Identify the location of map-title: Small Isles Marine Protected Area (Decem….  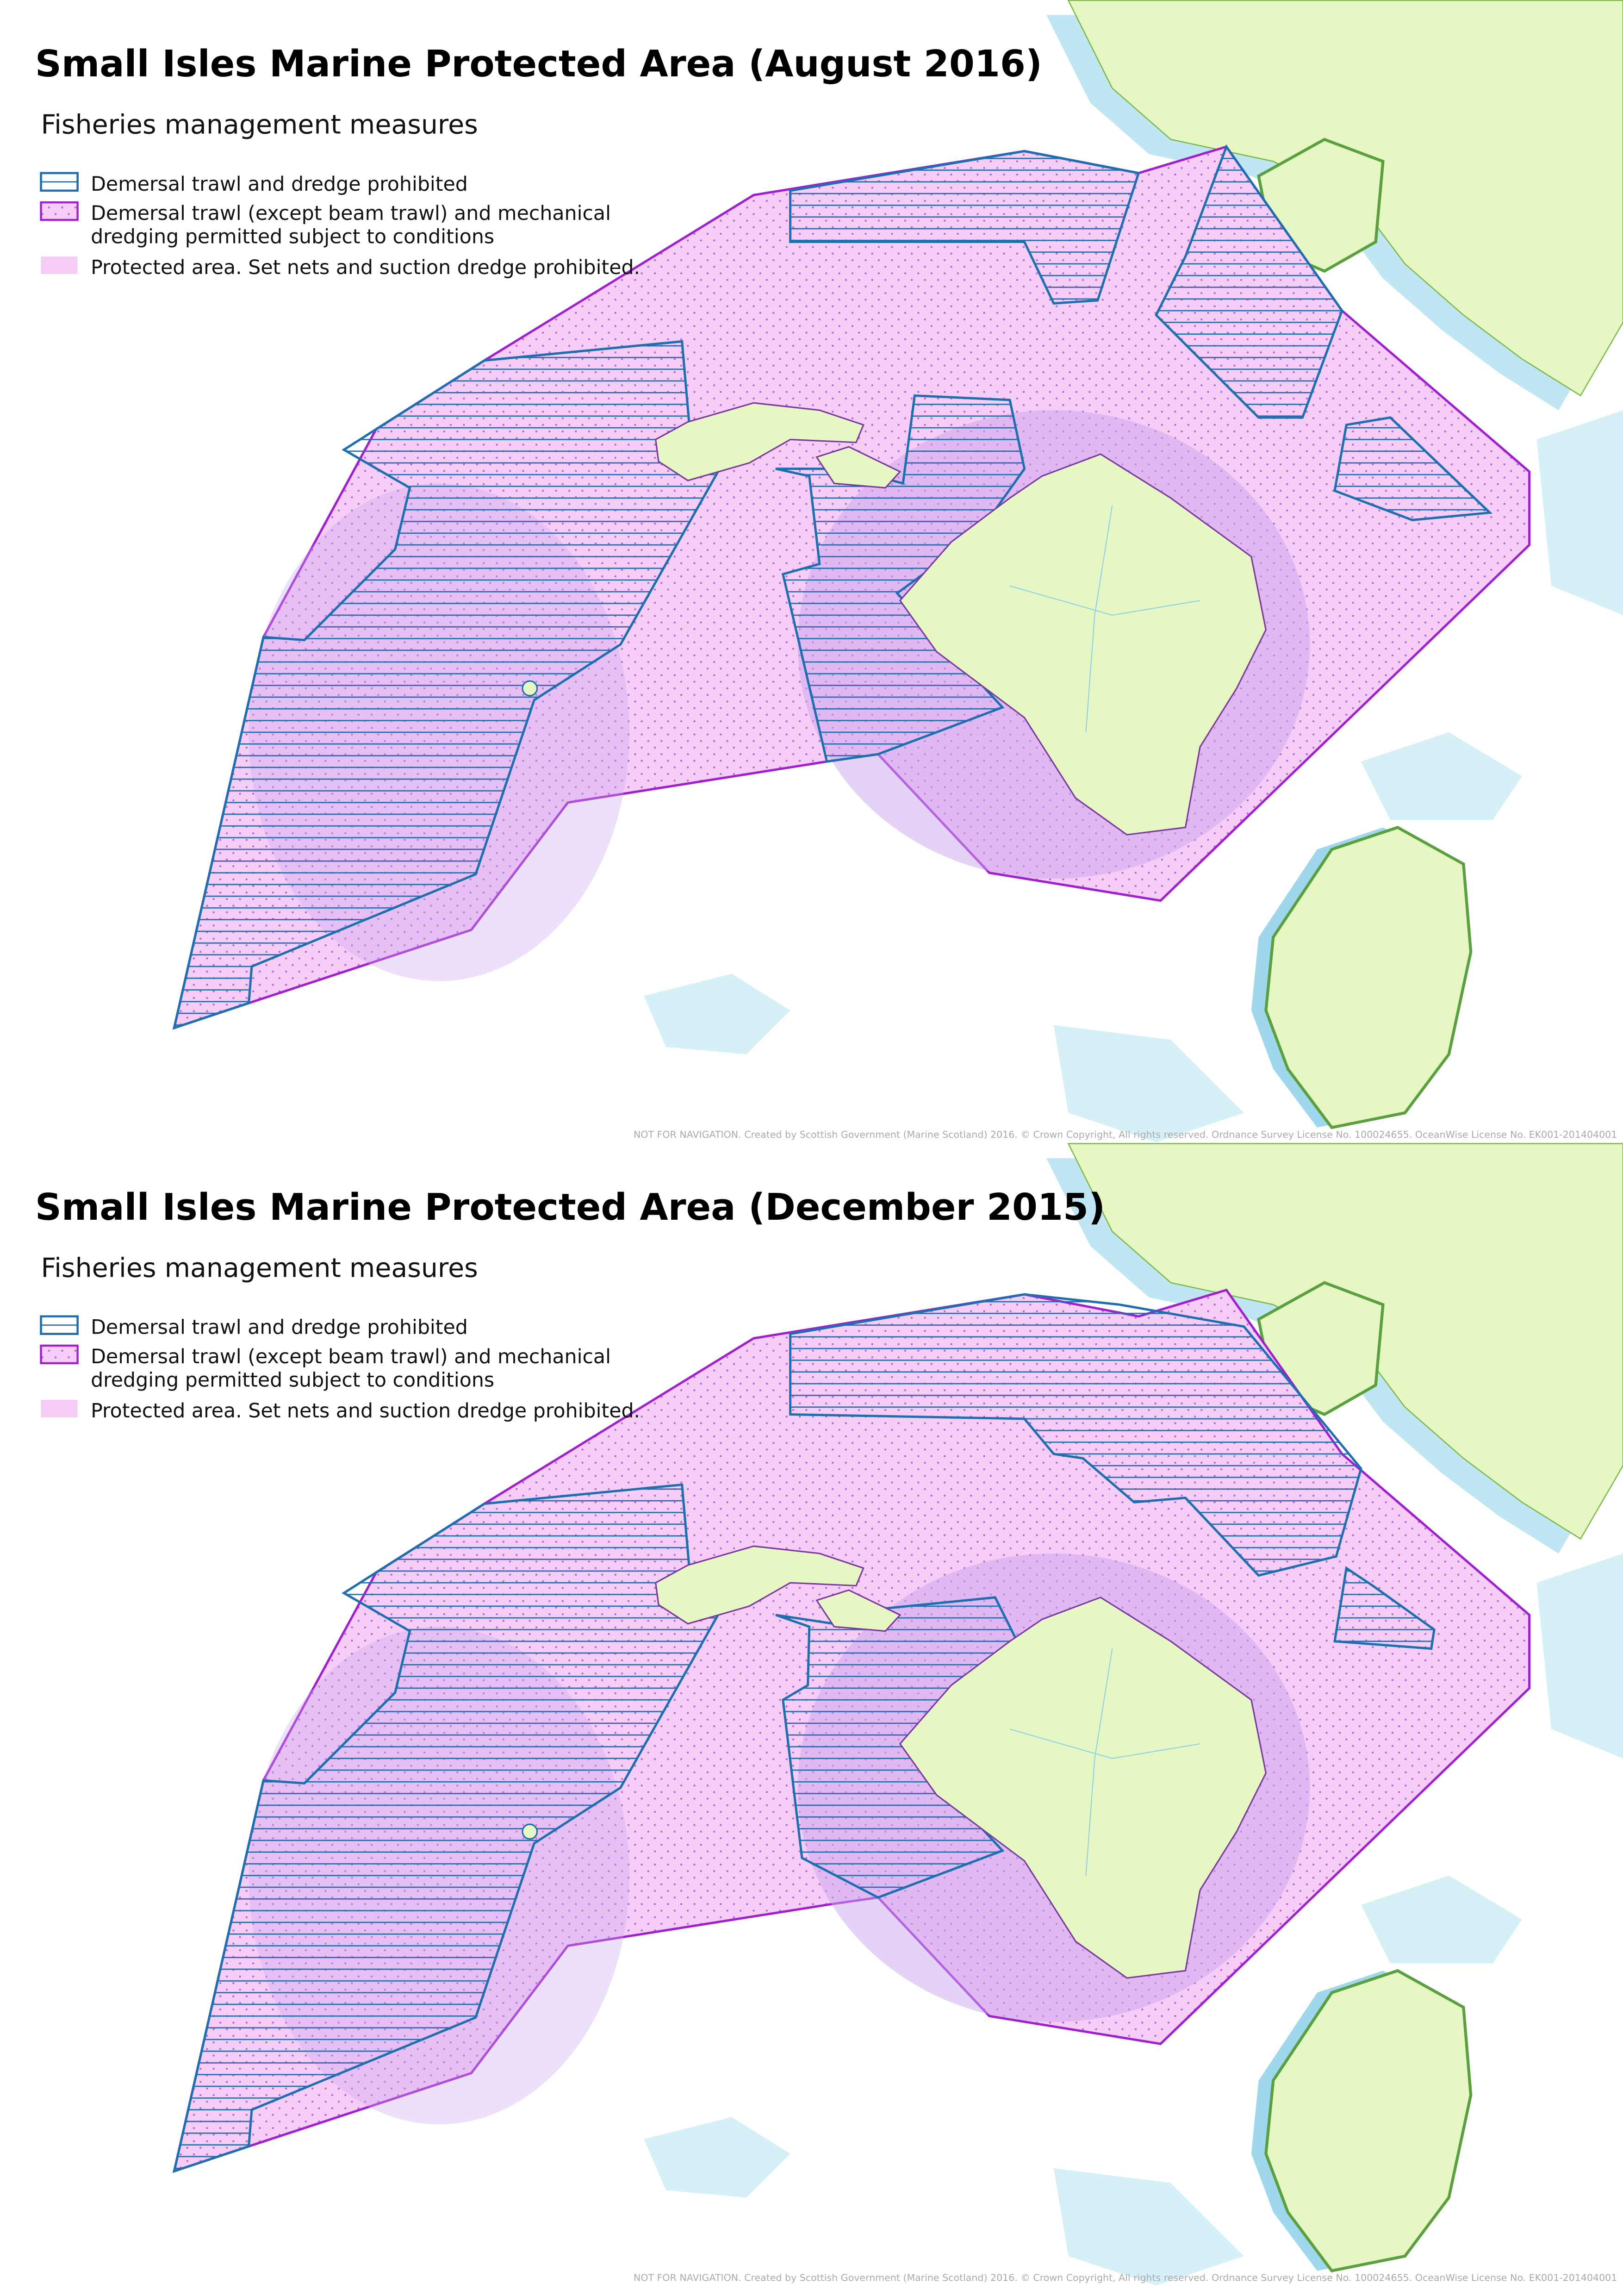
(570, 1207).